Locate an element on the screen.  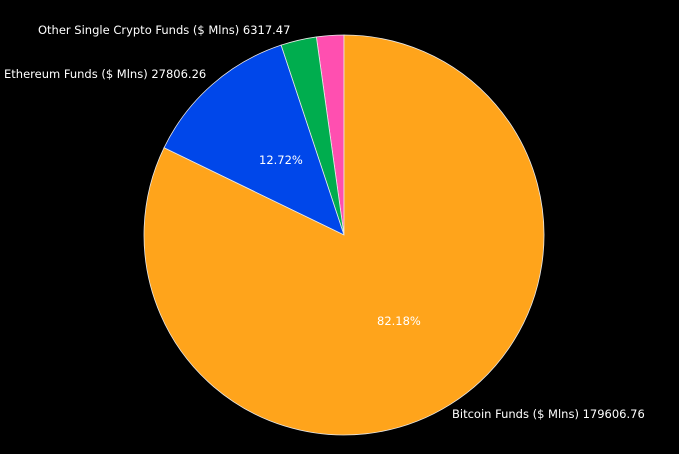
pie-slice-ethereum is located at coordinates (254, 140).